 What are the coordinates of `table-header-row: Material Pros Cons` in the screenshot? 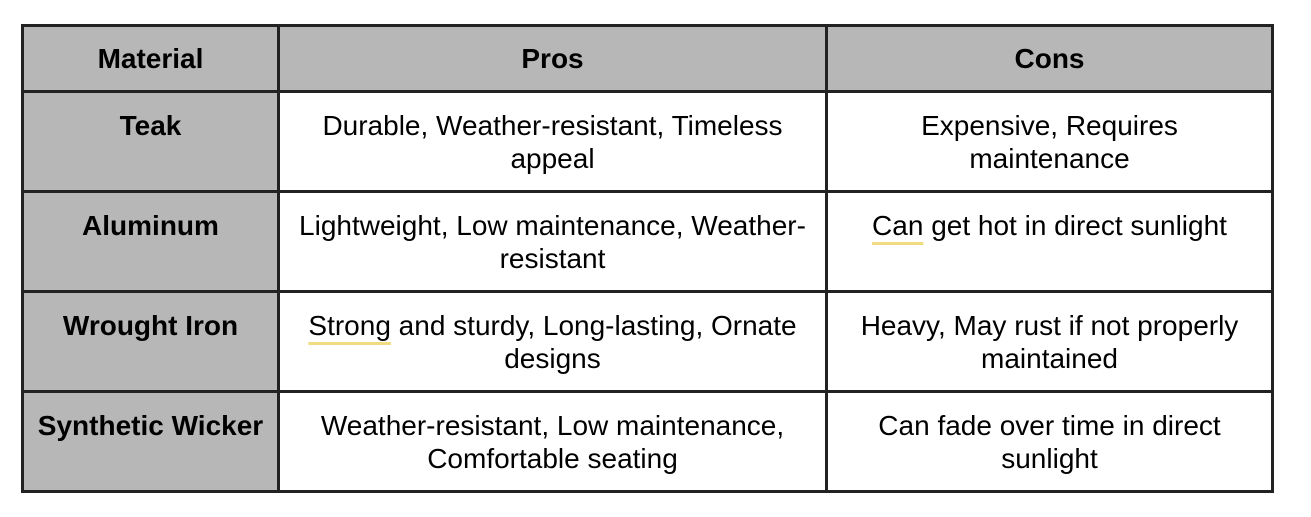 It's located at (647, 58).